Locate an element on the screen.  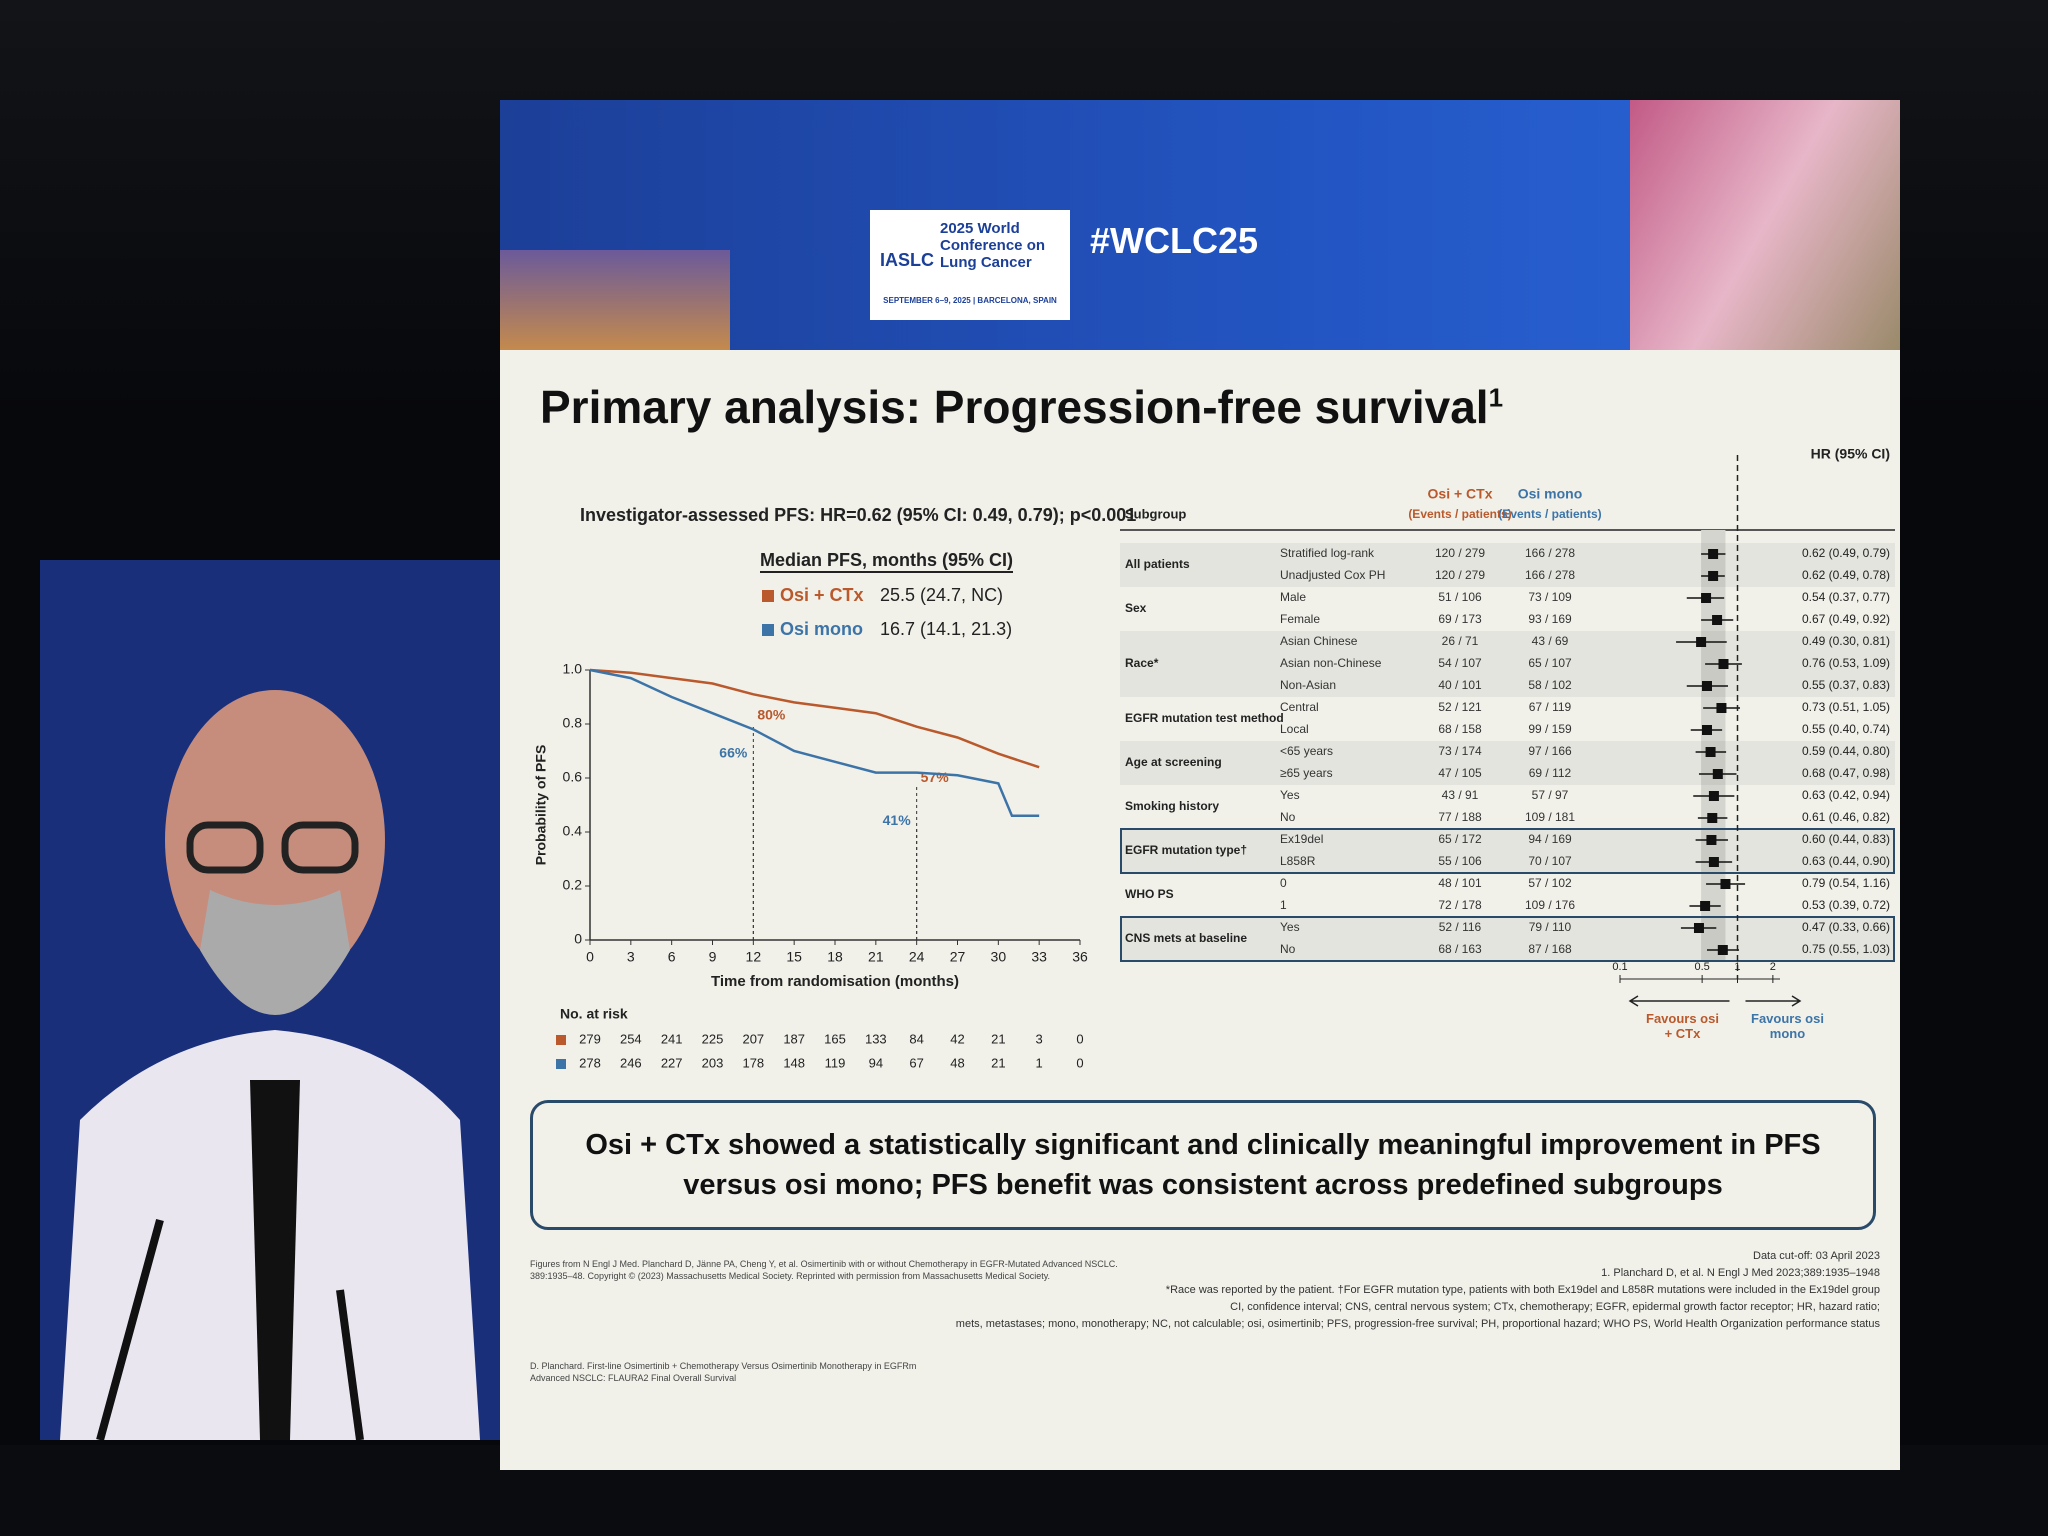
hr-label: 0.63 (0.42, 0.94) is located at coordinates (1846, 795).